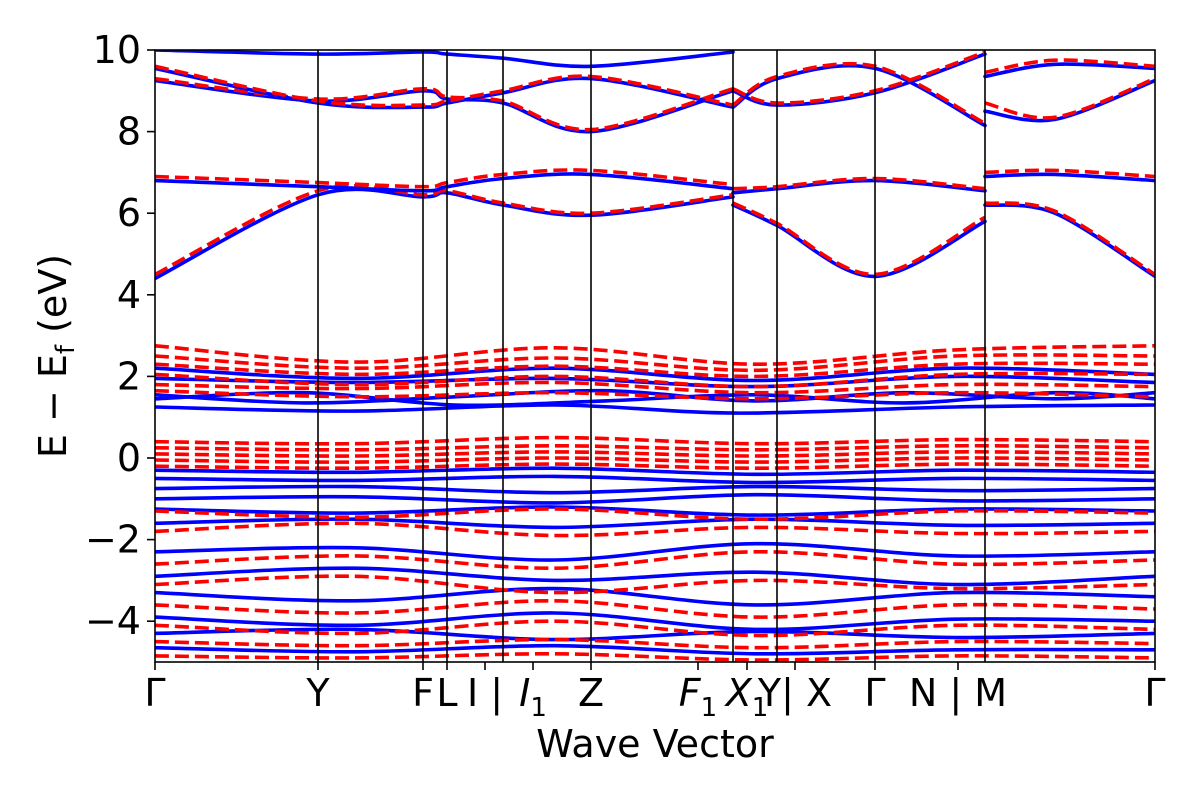 The image size is (1200, 800). What do you see at coordinates (1154, 693) in the screenshot?
I see `x-tick-label-12: Γ` at bounding box center [1154, 693].